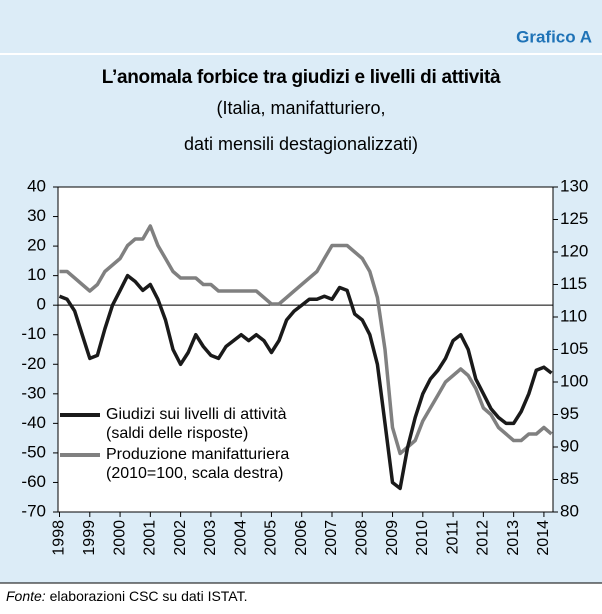 The width and height of the screenshot is (602, 614). What do you see at coordinates (271, 538) in the screenshot?
I see `x-tick-label: 2005` at bounding box center [271, 538].